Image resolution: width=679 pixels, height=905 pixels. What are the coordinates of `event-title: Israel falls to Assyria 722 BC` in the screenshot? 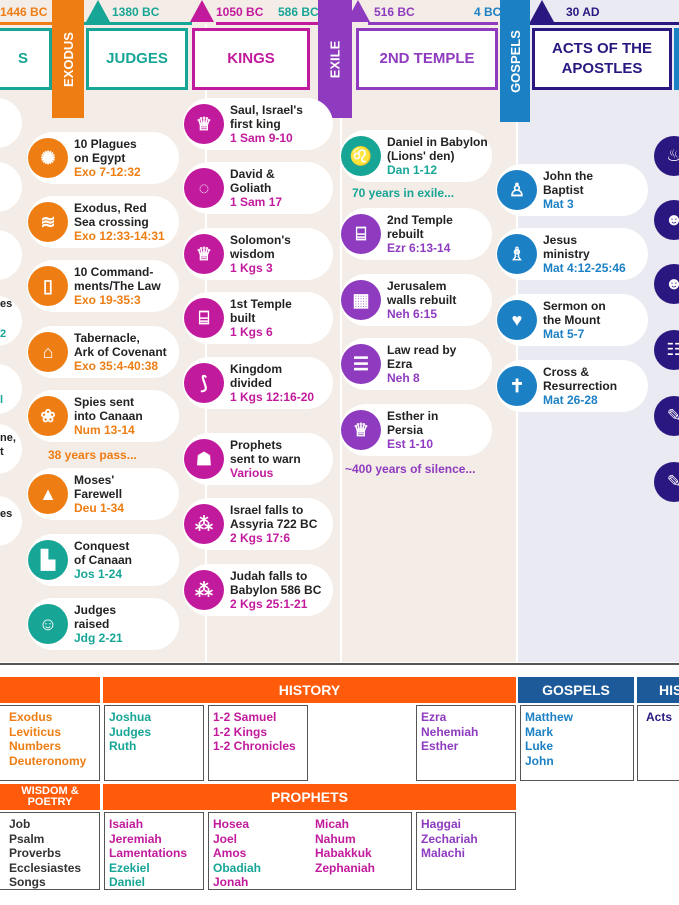 It's located at (274, 517).